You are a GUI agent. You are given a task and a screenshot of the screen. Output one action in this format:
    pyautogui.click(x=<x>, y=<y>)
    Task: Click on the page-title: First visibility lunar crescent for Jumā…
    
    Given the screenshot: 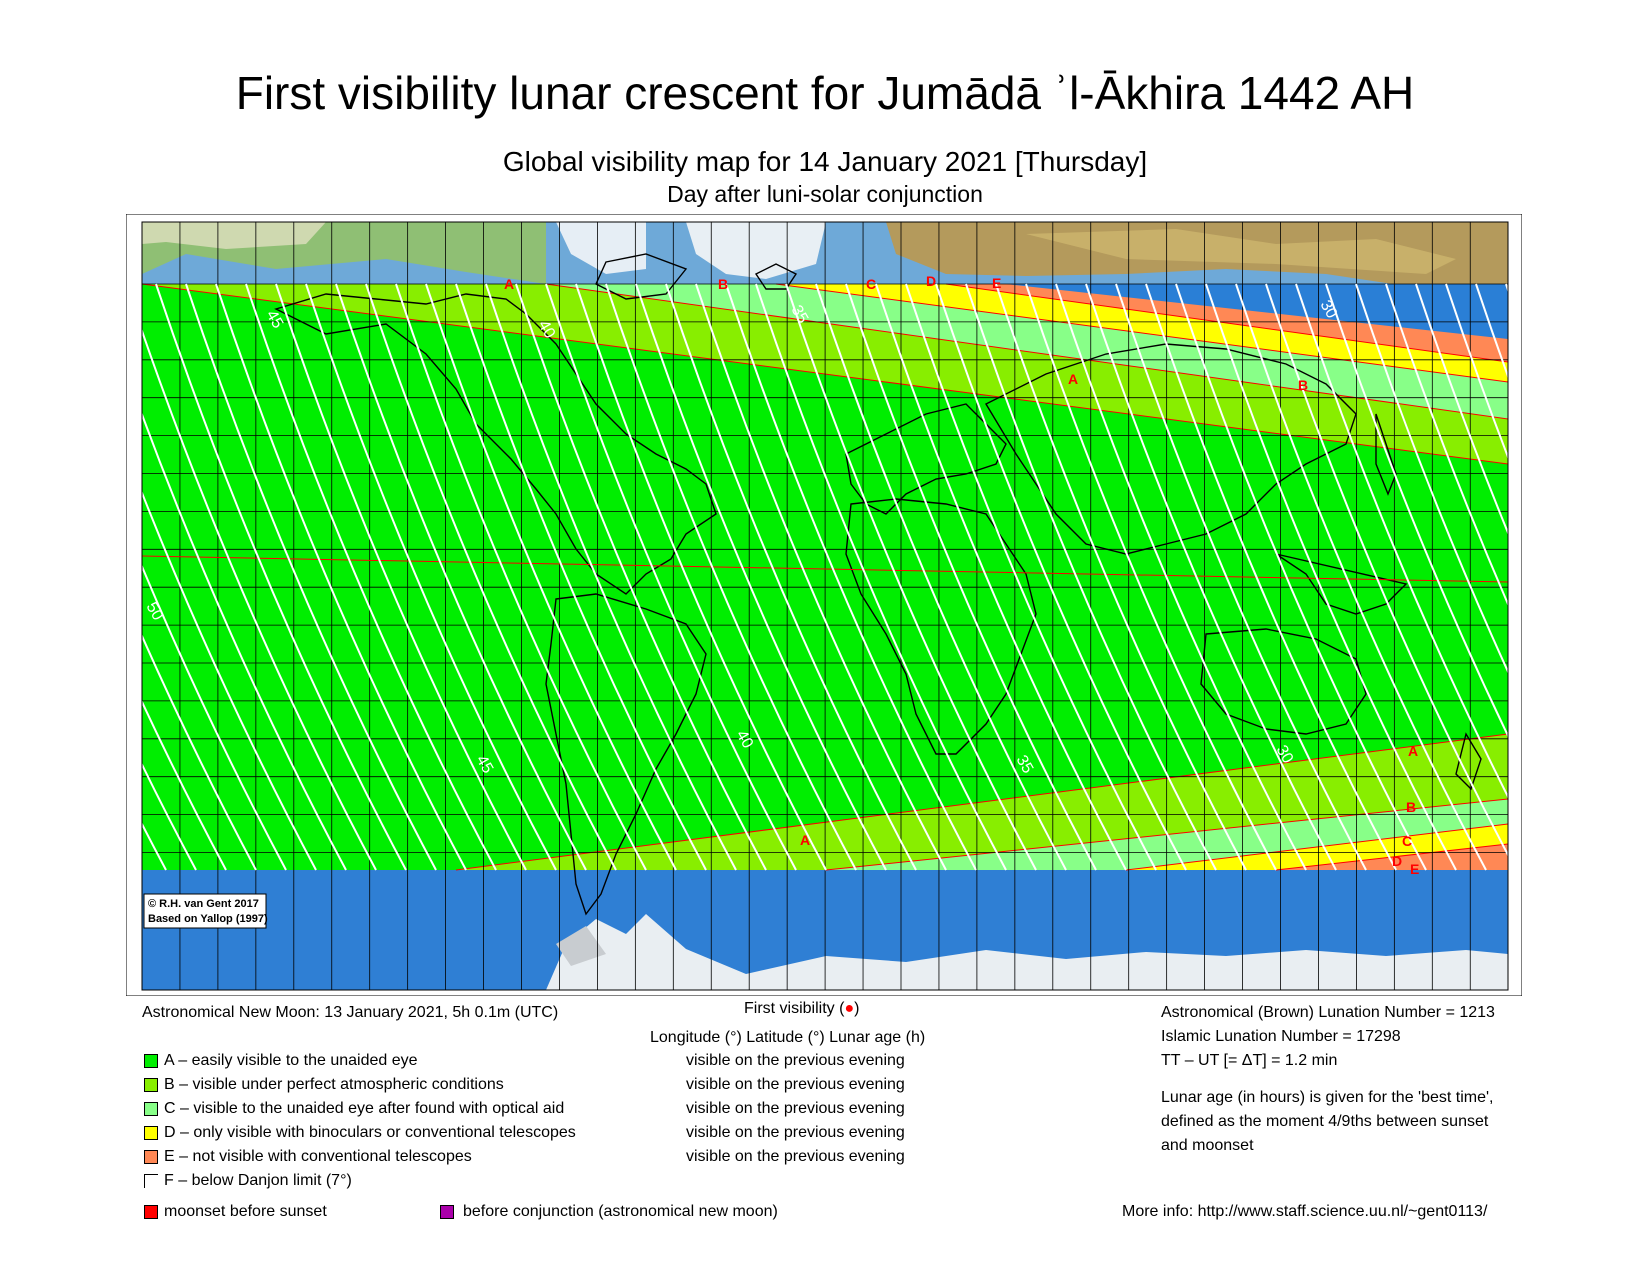 What is the action you would take?
    pyautogui.click(x=825, y=93)
    